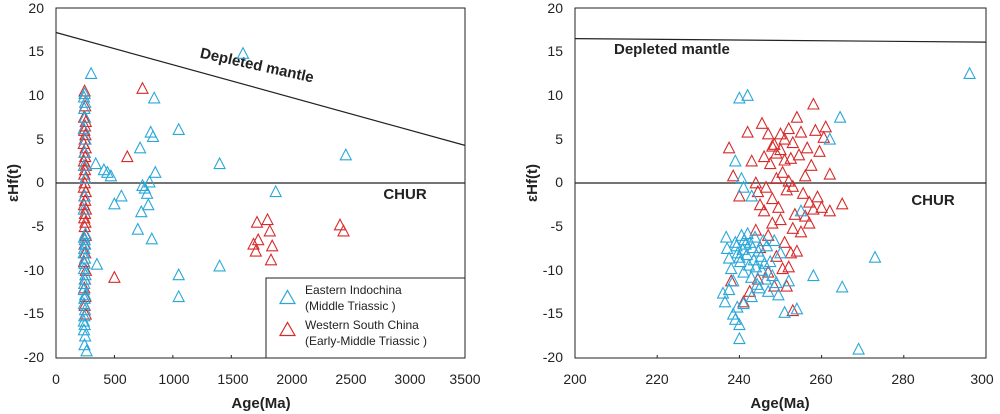 The image size is (1000, 414). Describe the element at coordinates (36, 95) in the screenshot. I see `left-y-tick-label-10: 10` at that location.